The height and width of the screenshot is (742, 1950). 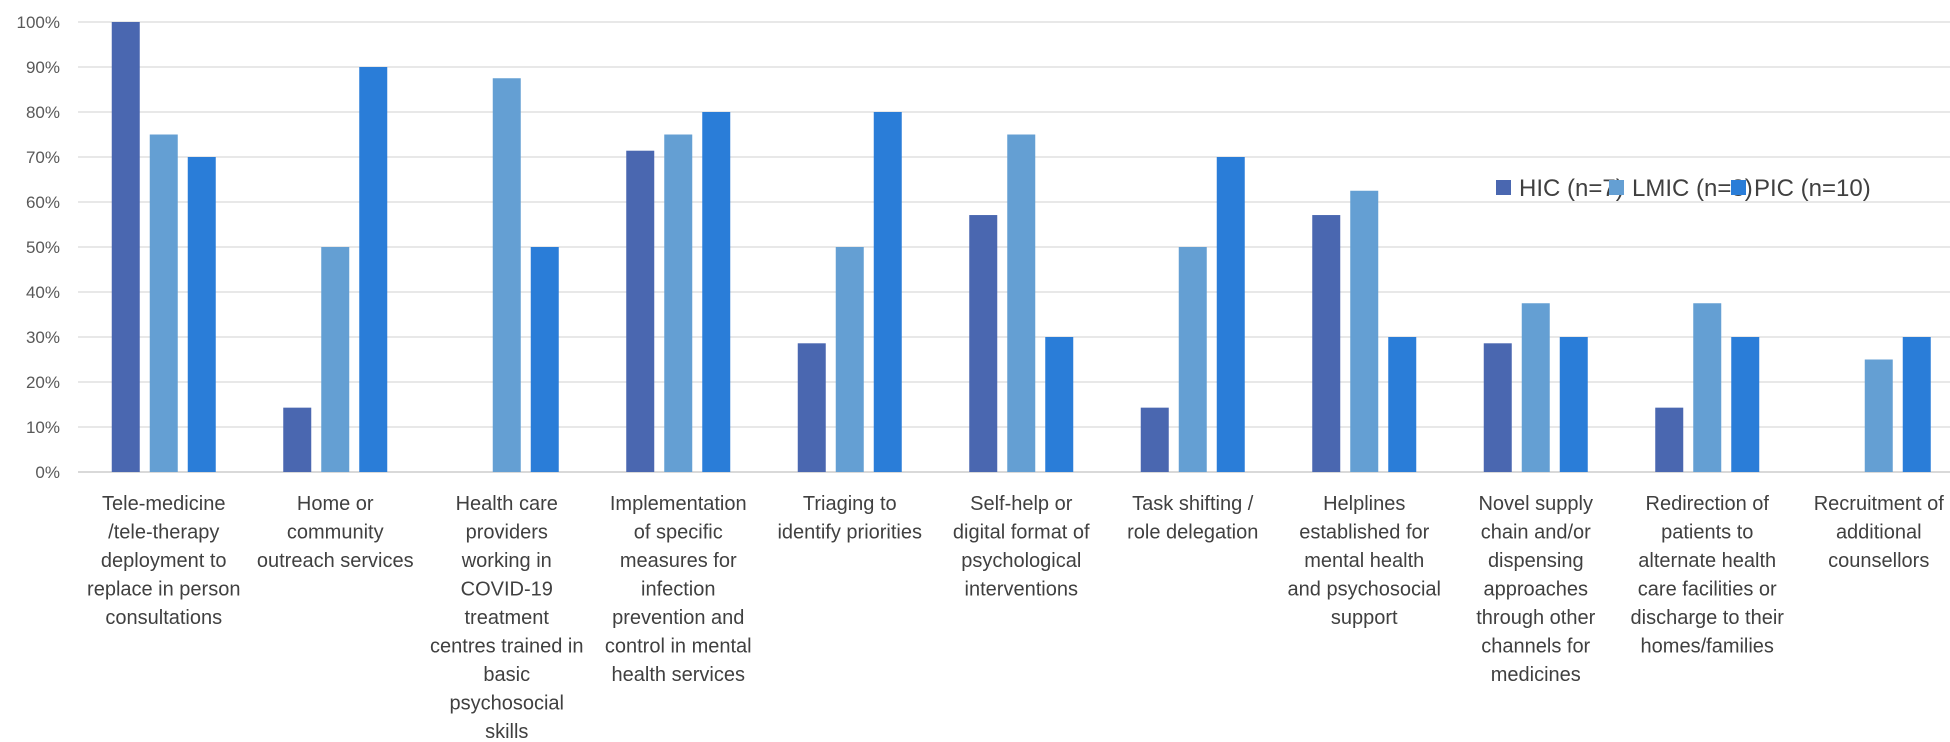 I want to click on y-axis-tick-labels: 0% 10% 20% 30% 40% 50% 60% 70% 80% 90% 100%, so click(x=38, y=247).